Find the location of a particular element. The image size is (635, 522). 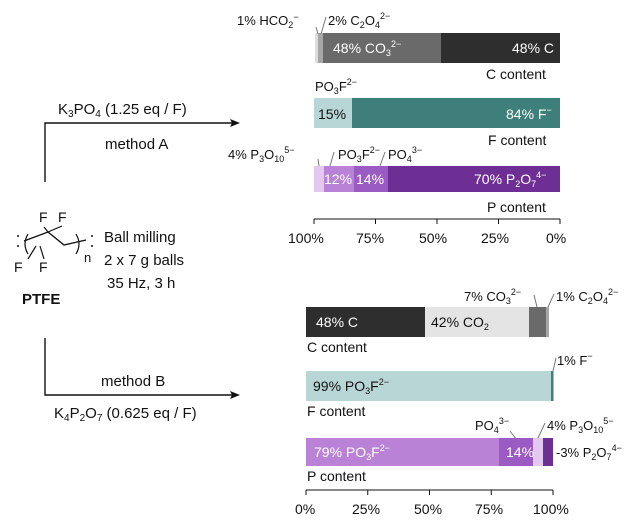

label-a-14pct: 14% is located at coordinates (370, 179).